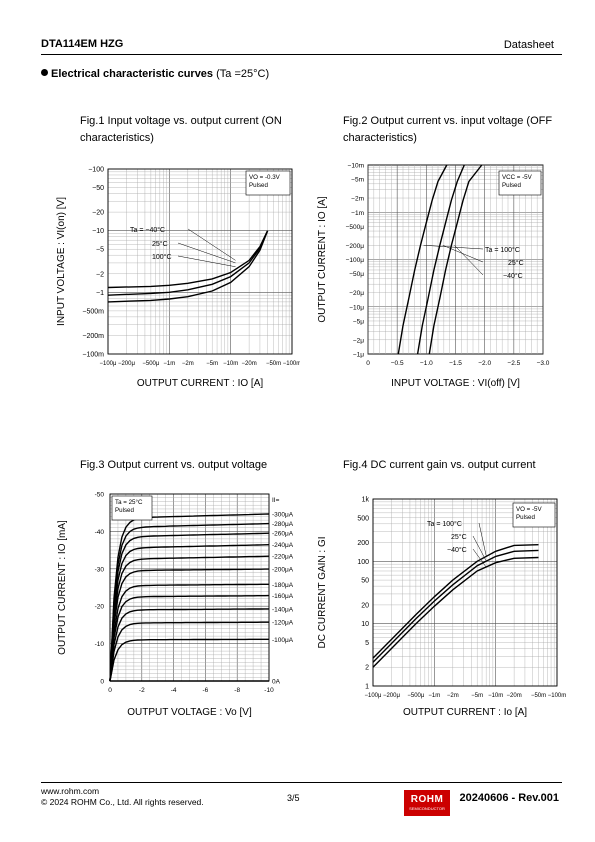 The width and height of the screenshot is (595, 842). I want to click on fig2-y-tick: −10m, so click(356, 166).